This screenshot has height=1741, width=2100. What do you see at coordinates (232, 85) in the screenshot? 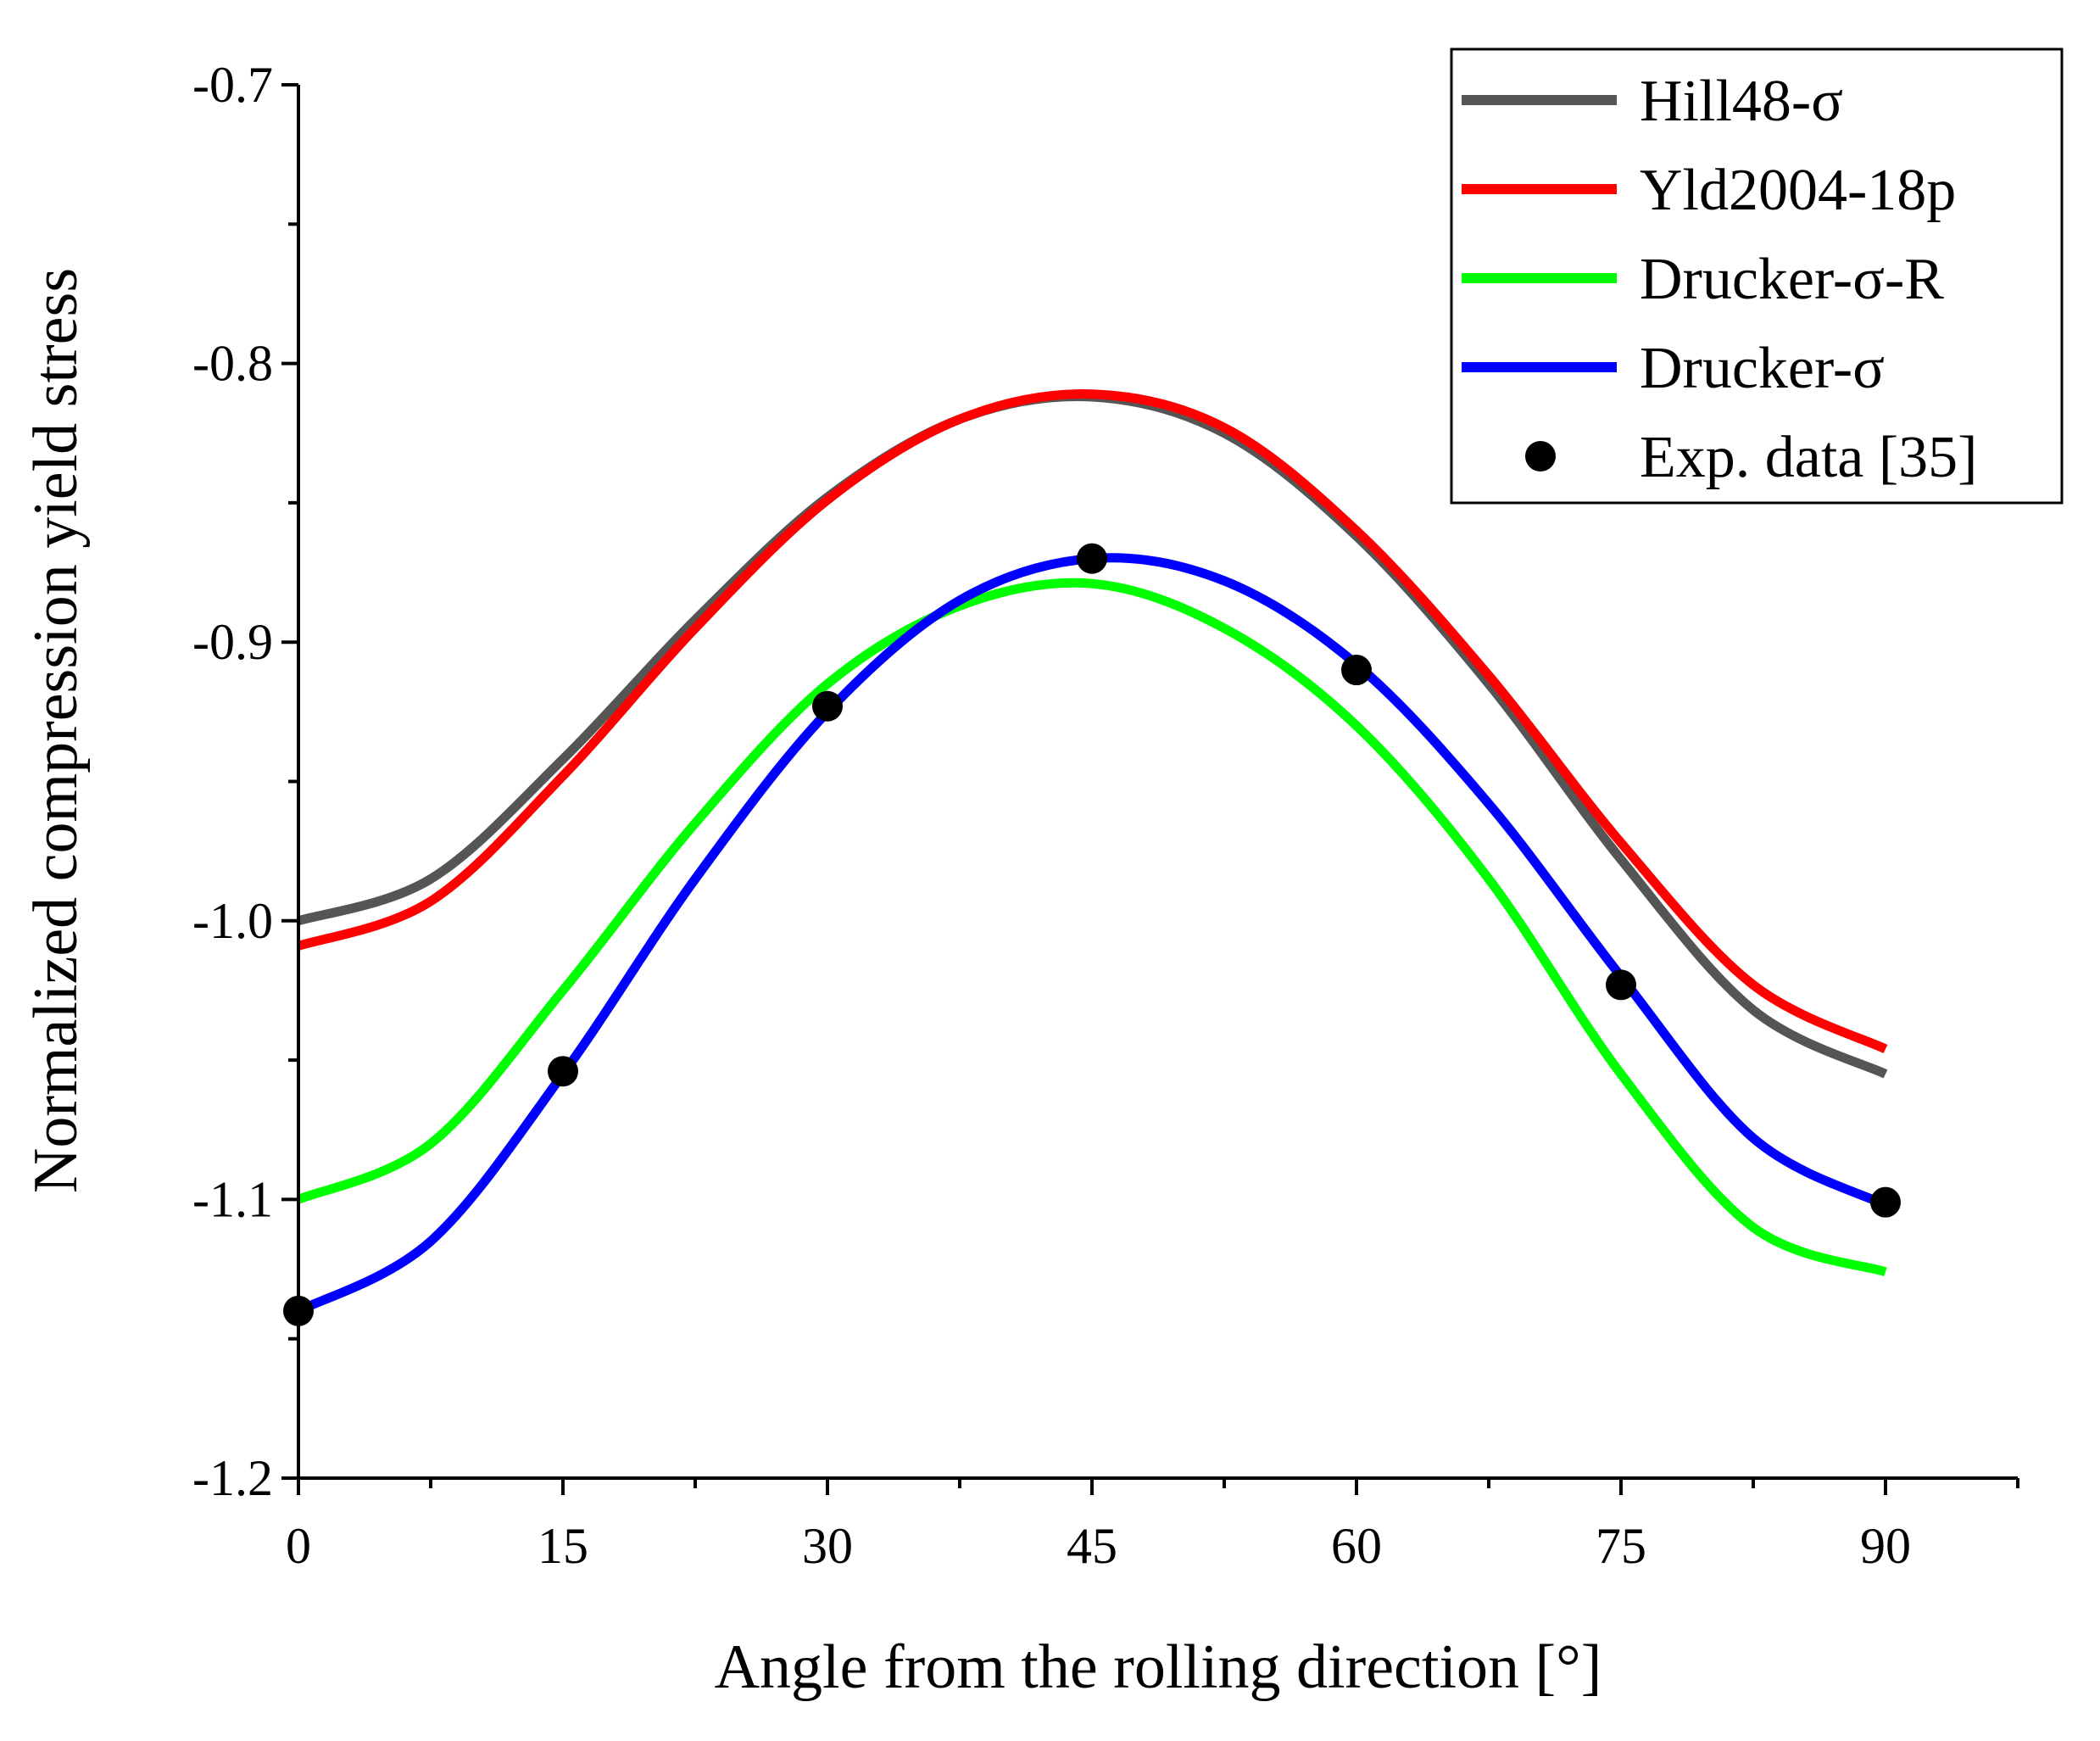
I see `y-tick-label: -0.7` at bounding box center [232, 85].